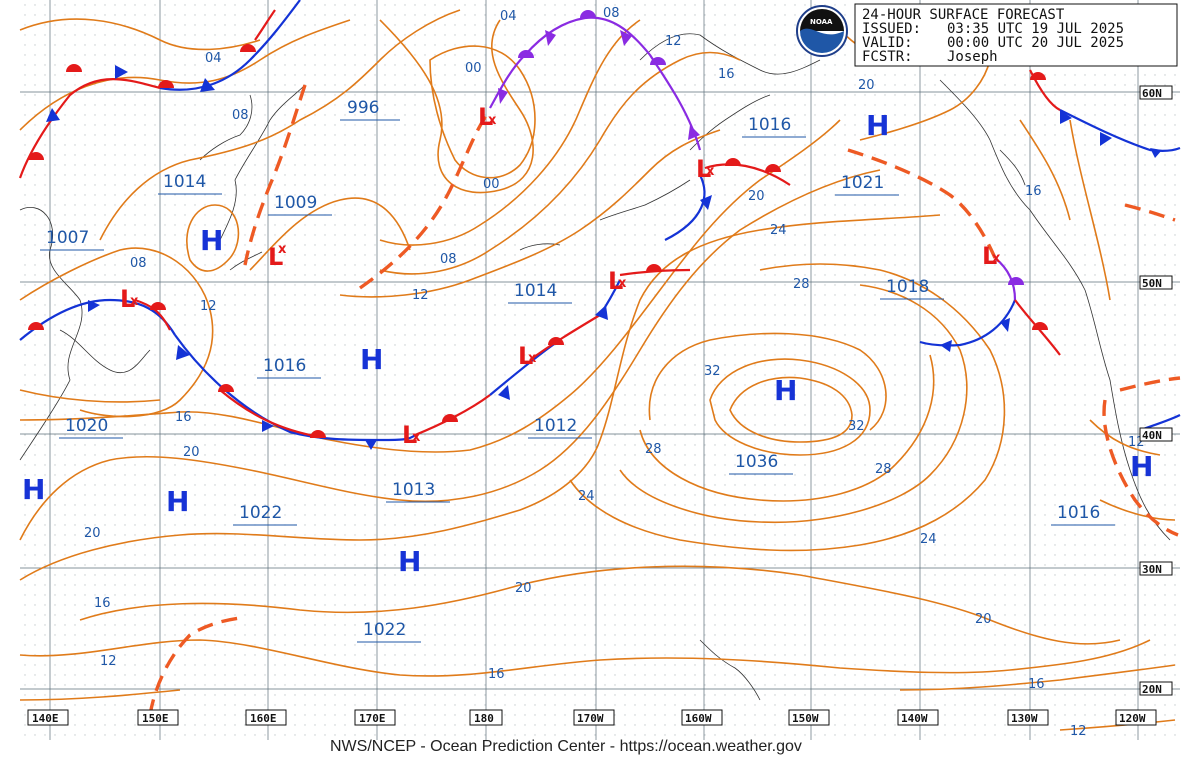 This screenshot has height=764, width=1200. What do you see at coordinates (1152, 569) in the screenshot?
I see `svg-text: 30N` at bounding box center [1152, 569].